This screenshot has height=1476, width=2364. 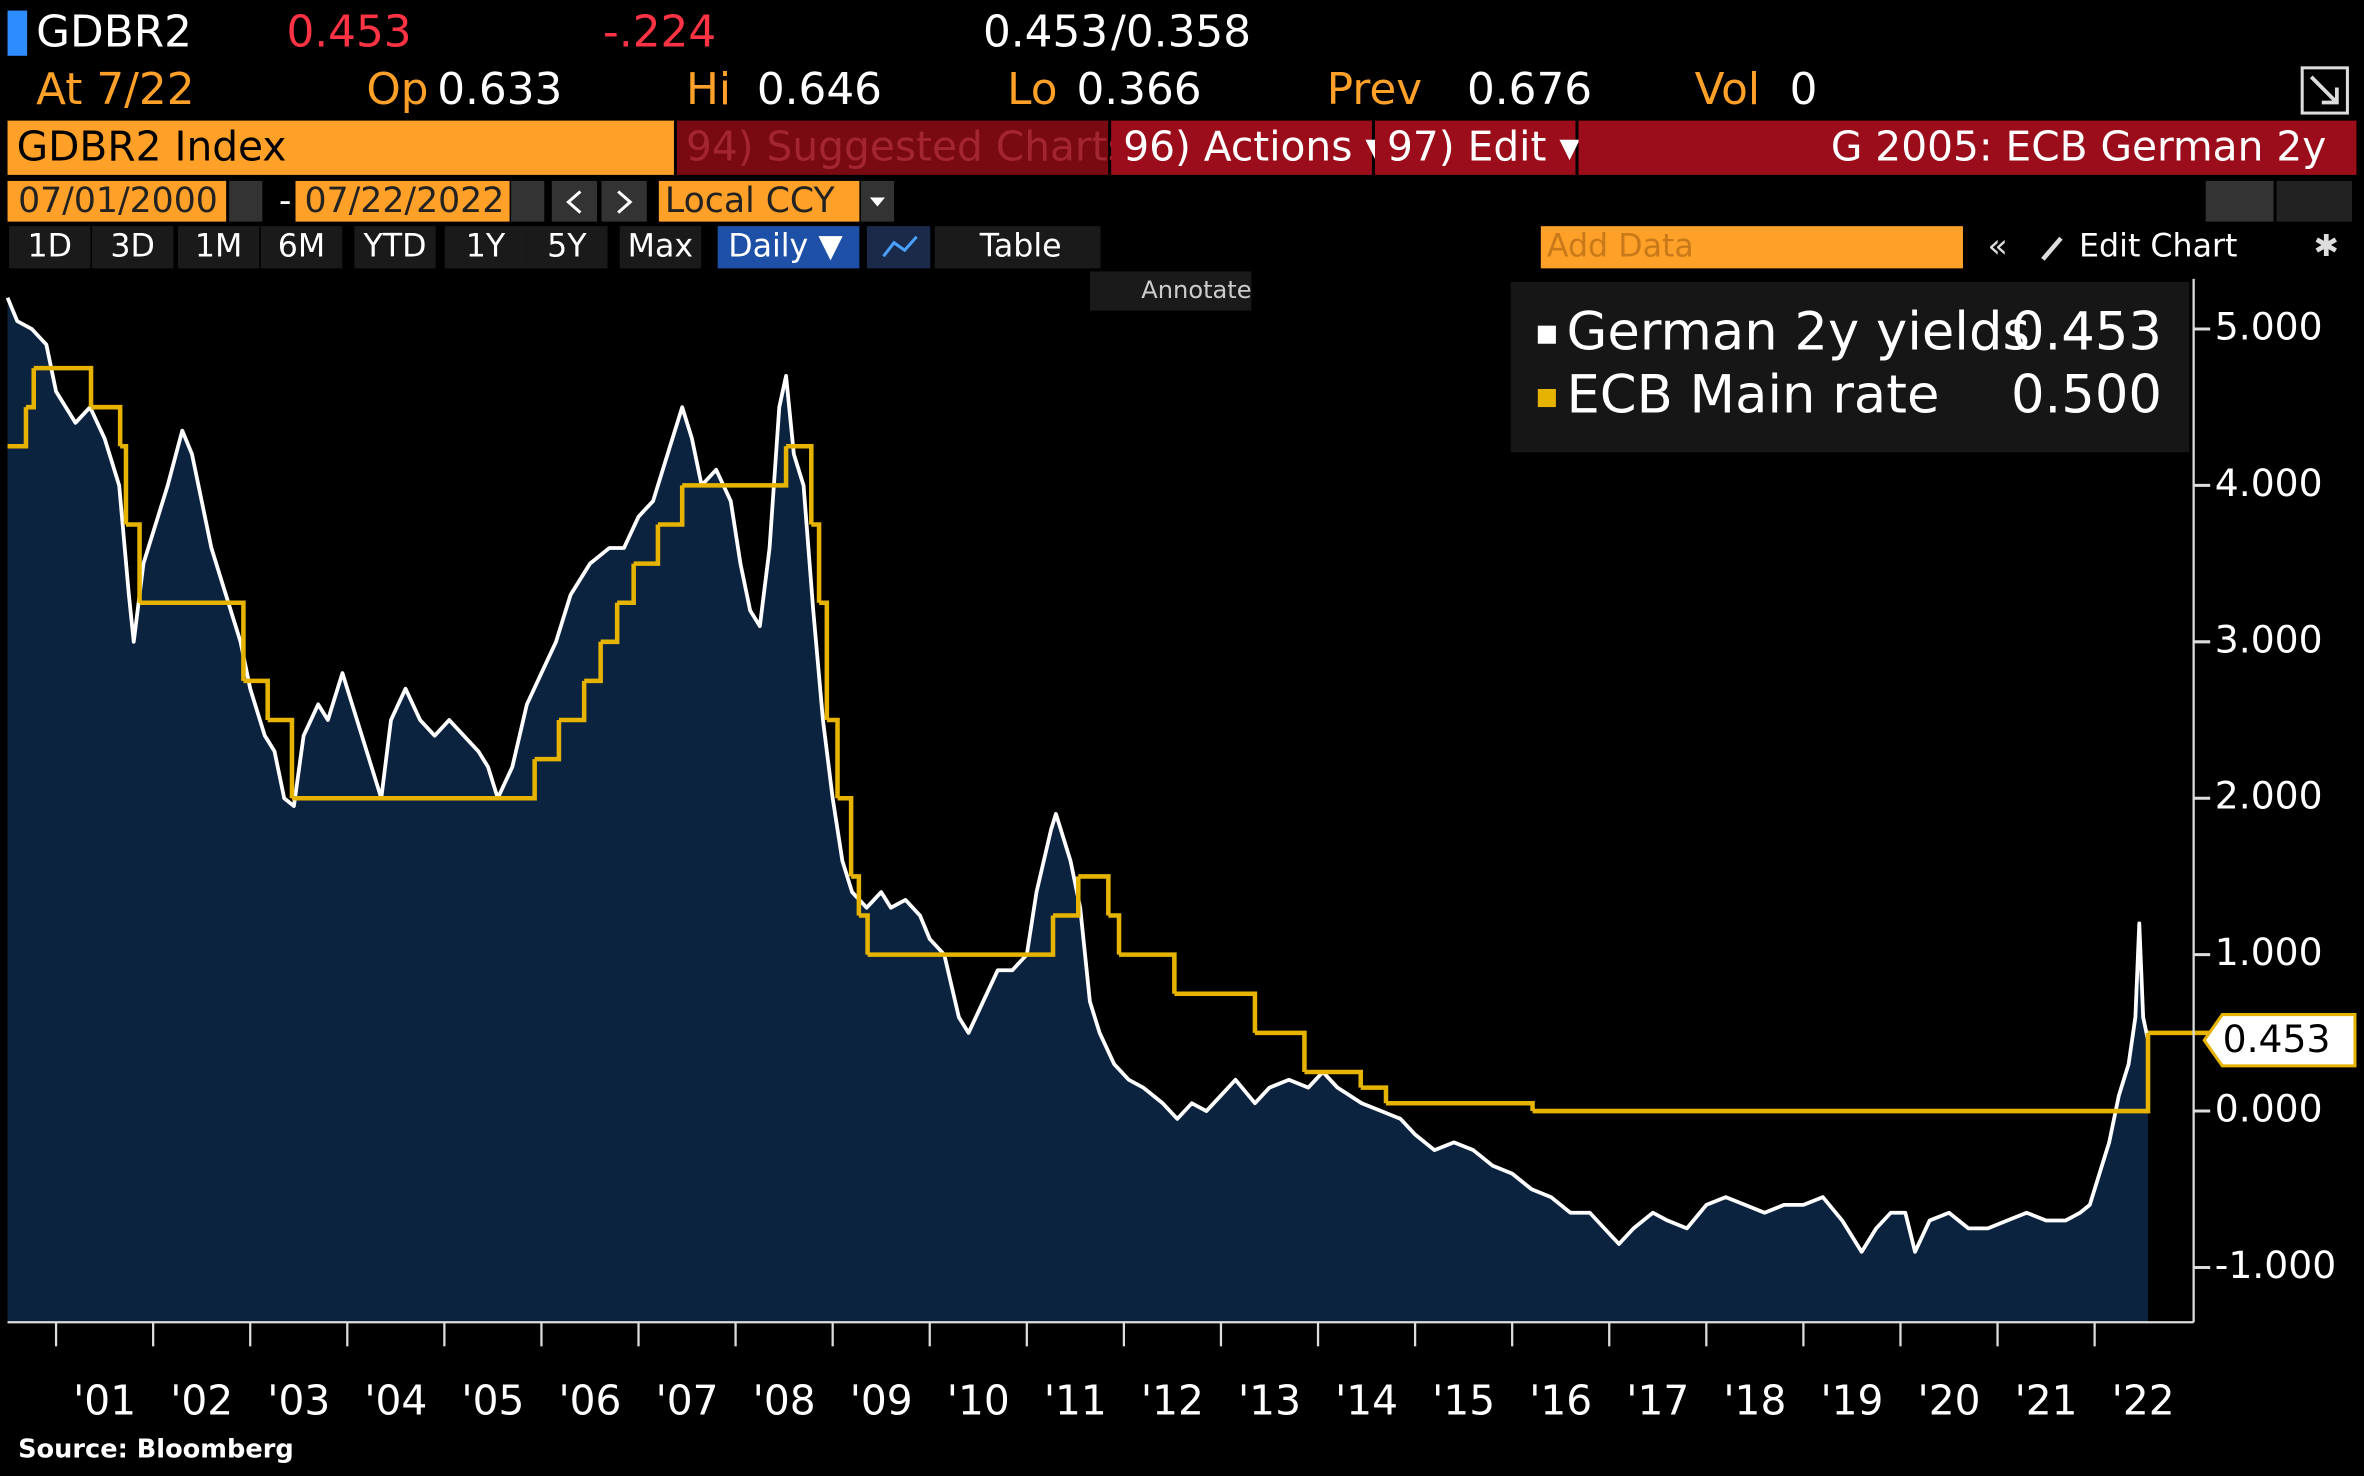 What do you see at coordinates (2314, 201) in the screenshot?
I see `redo-button` at bounding box center [2314, 201].